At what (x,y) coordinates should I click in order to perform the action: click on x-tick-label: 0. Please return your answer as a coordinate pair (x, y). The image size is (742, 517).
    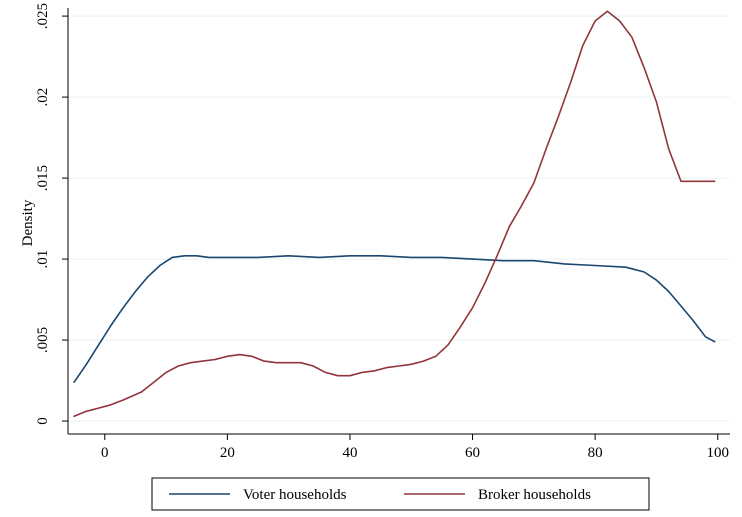
    Looking at the image, I should click on (105, 453).